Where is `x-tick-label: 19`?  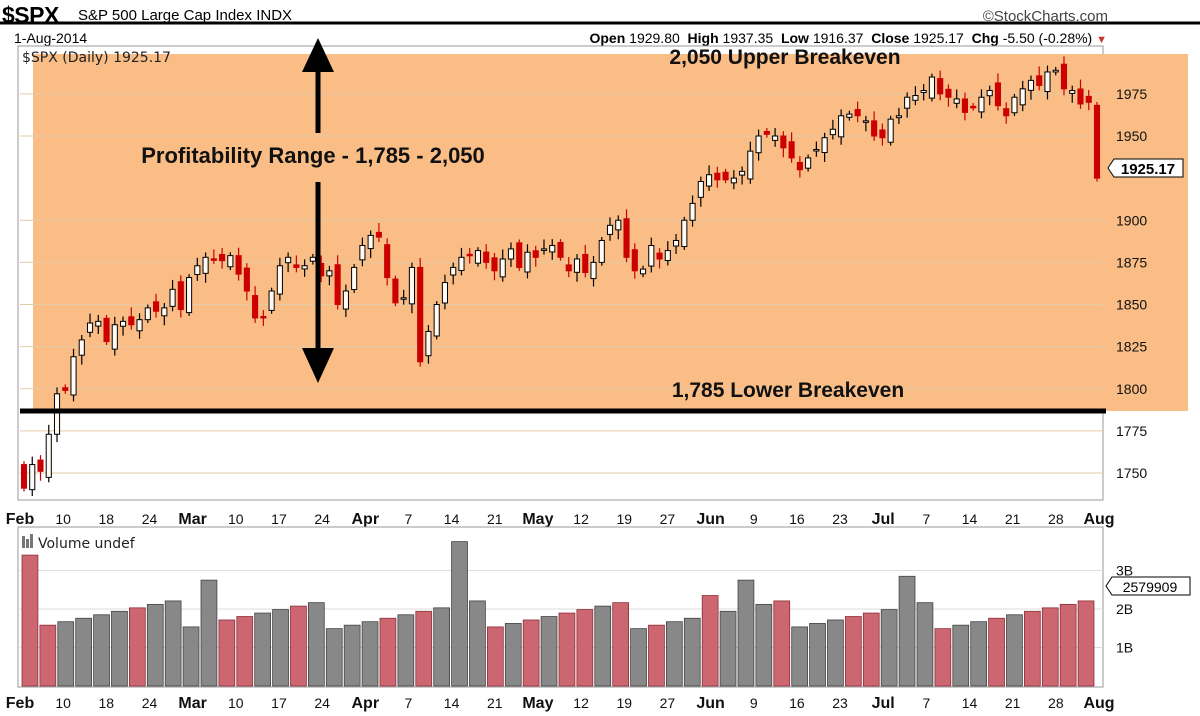
x-tick-label: 19 is located at coordinates (624, 703).